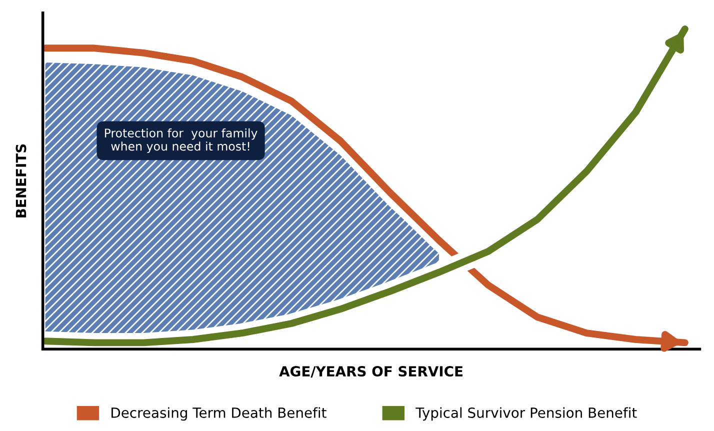 This screenshot has width=714, height=431. What do you see at coordinates (219, 414) in the screenshot?
I see `legend-label: Decreasing Term Death Benefit` at bounding box center [219, 414].